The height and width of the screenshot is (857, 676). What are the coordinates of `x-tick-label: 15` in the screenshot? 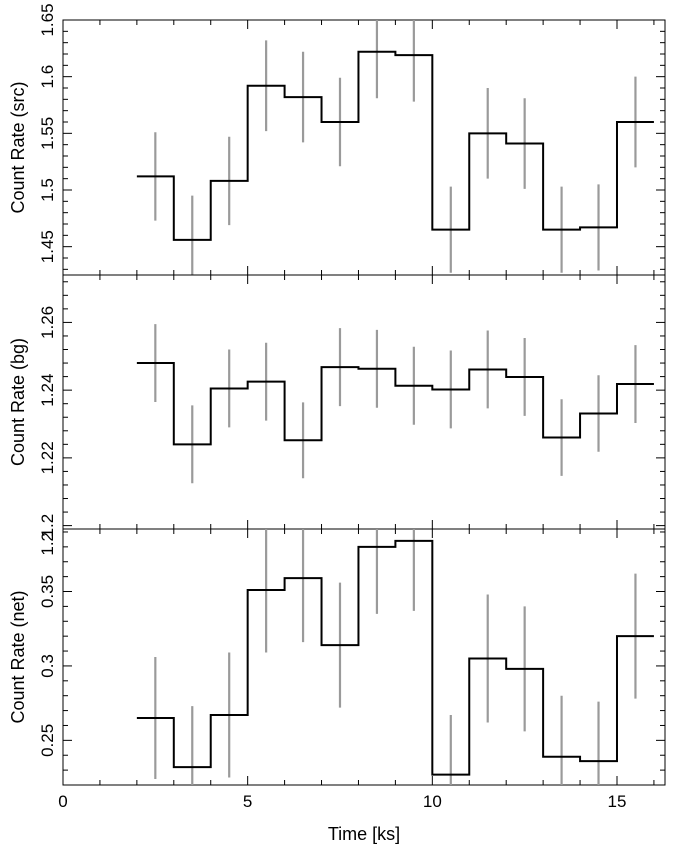 It's located at (617, 801).